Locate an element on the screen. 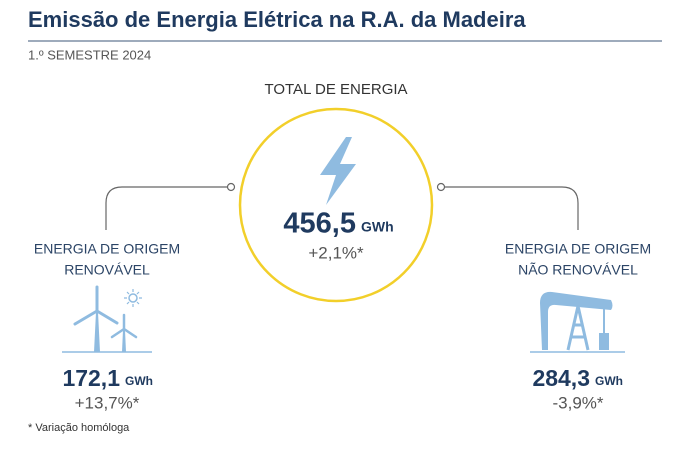  lightning-icon is located at coordinates (338, 171).